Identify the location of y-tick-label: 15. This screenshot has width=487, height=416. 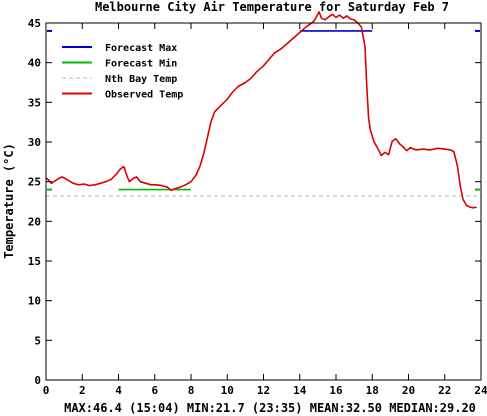
(34, 261).